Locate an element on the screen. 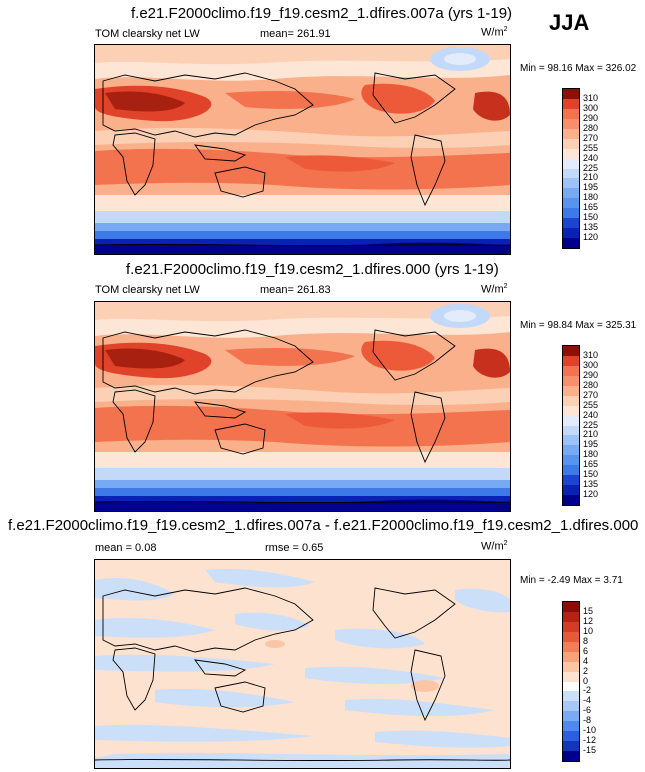  colorbar-tick-label: 12 is located at coordinates (588, 620).